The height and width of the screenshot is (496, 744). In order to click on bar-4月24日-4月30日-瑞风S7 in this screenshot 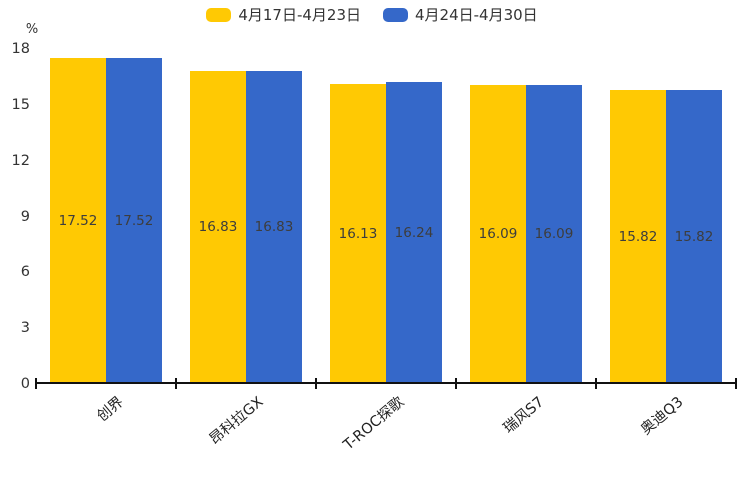, I will do `click(554, 234)`.